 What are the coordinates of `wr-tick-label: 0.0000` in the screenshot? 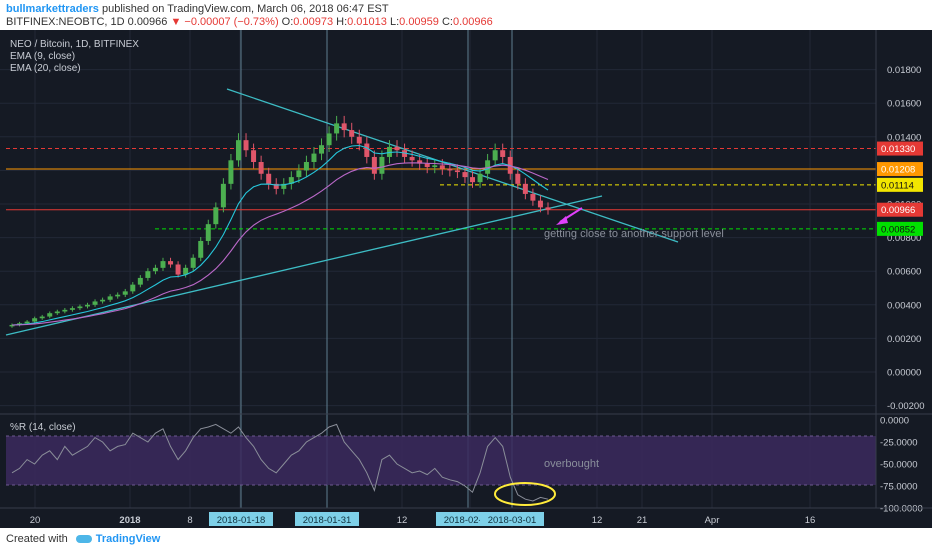 It's located at (894, 421).